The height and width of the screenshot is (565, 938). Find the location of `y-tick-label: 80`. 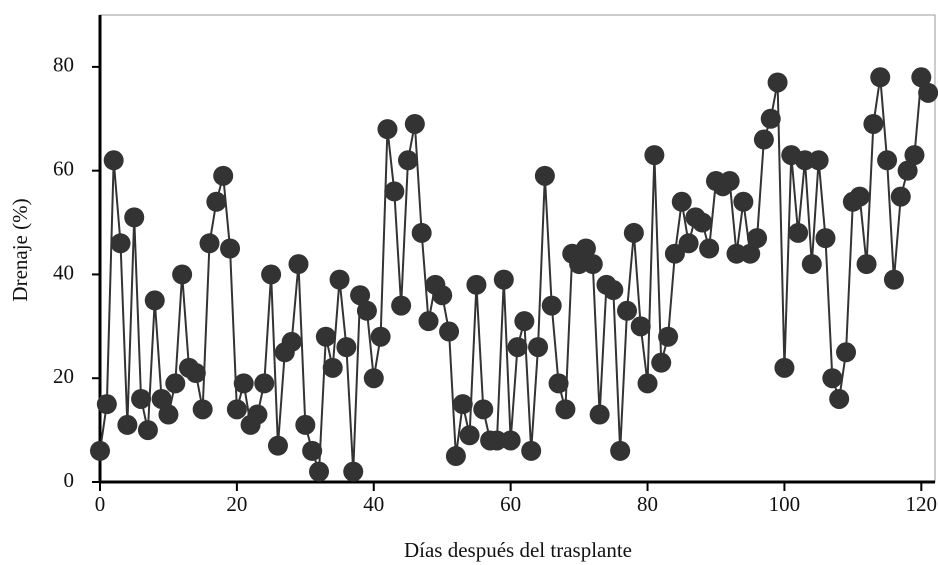

y-tick-label: 80 is located at coordinates (63, 65).